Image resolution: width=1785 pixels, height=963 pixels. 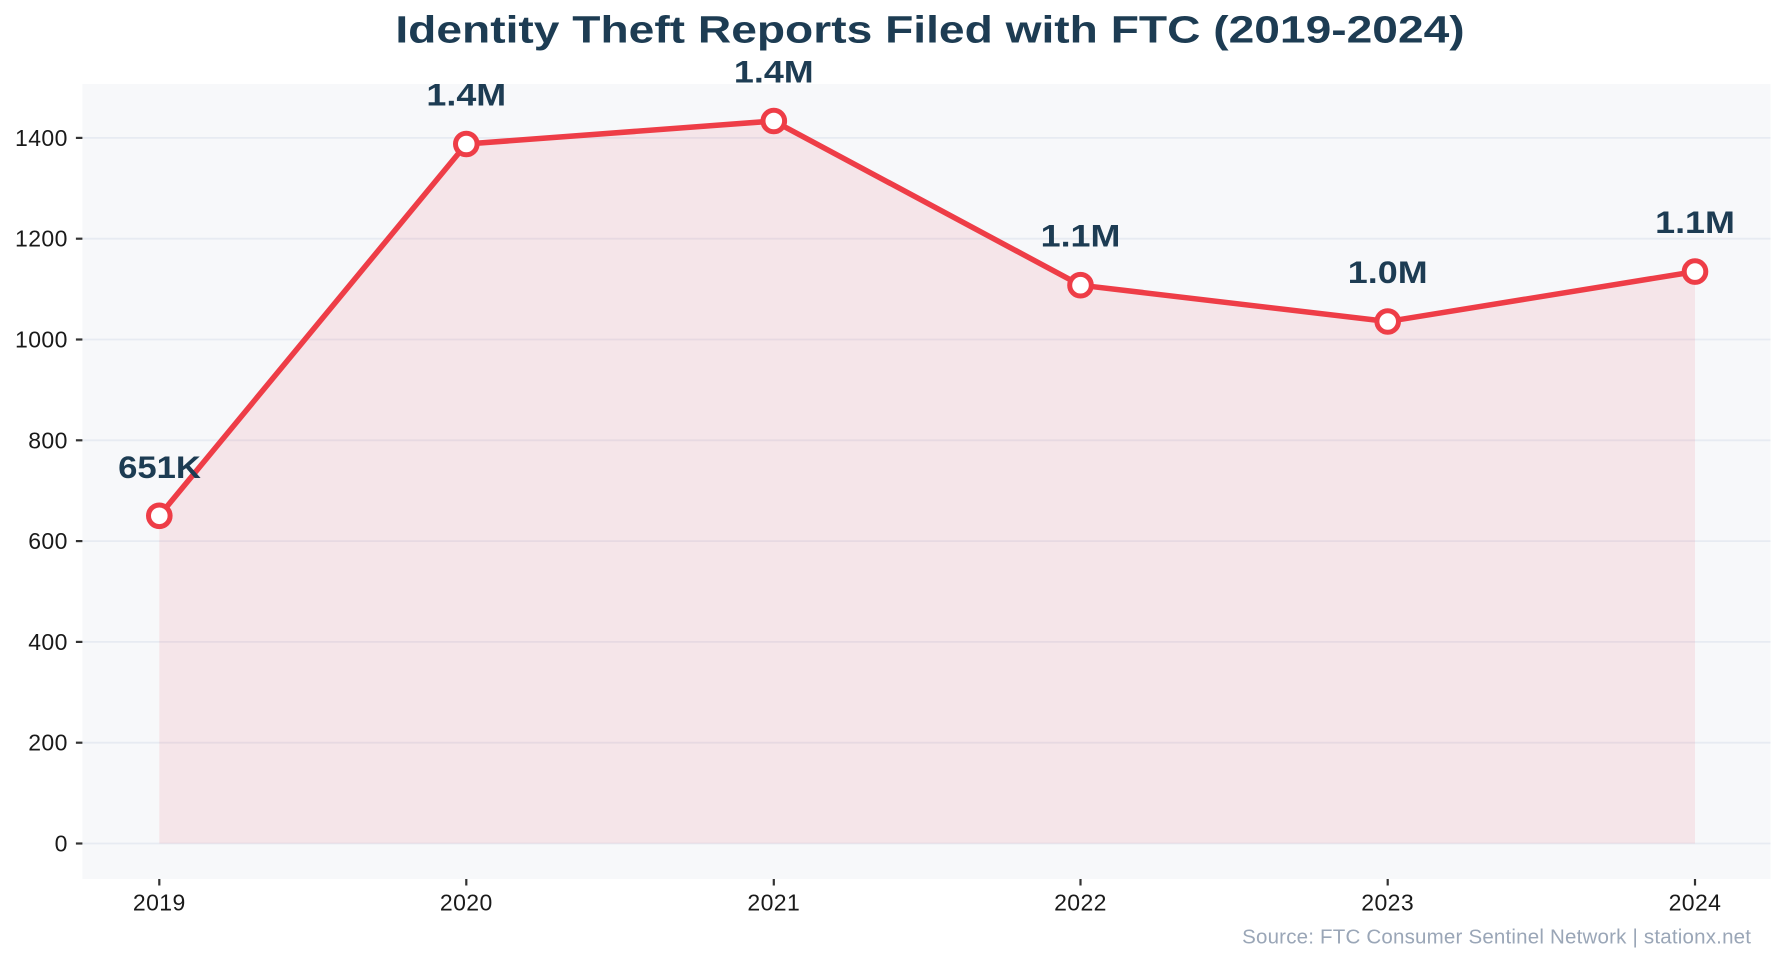 I want to click on svg-text: 1.0M, so click(x=1388, y=272).